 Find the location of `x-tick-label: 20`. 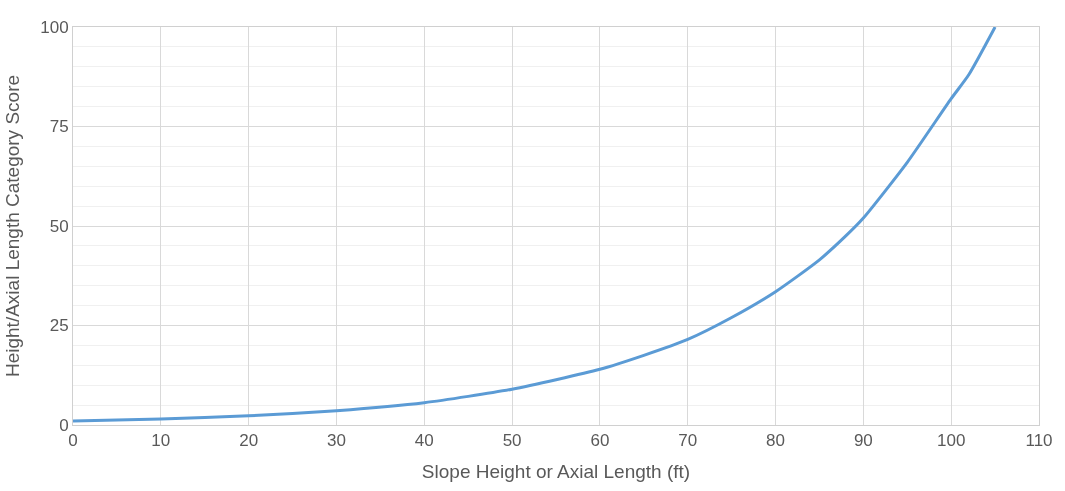

x-tick-label: 20 is located at coordinates (249, 441).